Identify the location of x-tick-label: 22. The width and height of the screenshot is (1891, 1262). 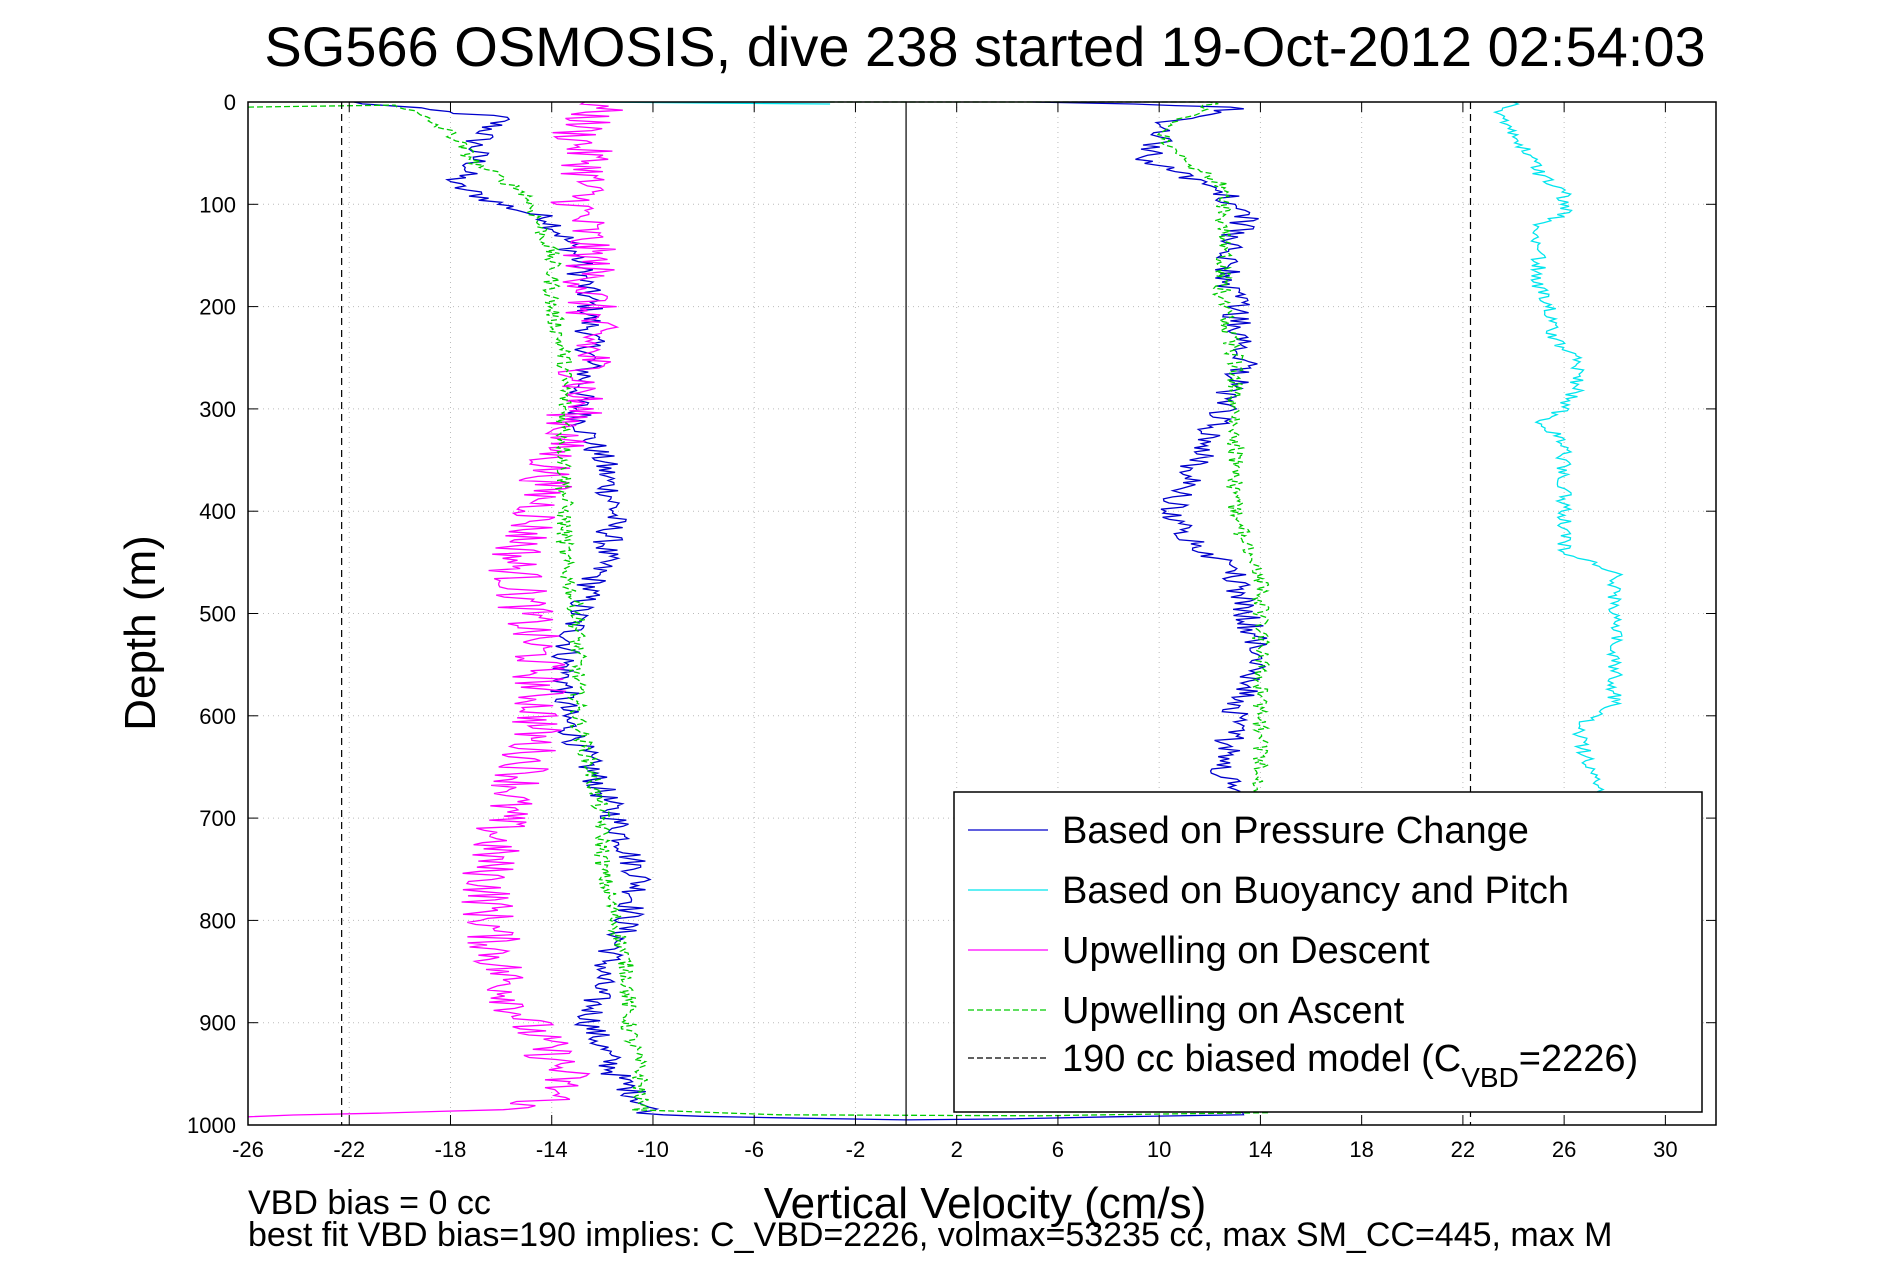
(1463, 1149).